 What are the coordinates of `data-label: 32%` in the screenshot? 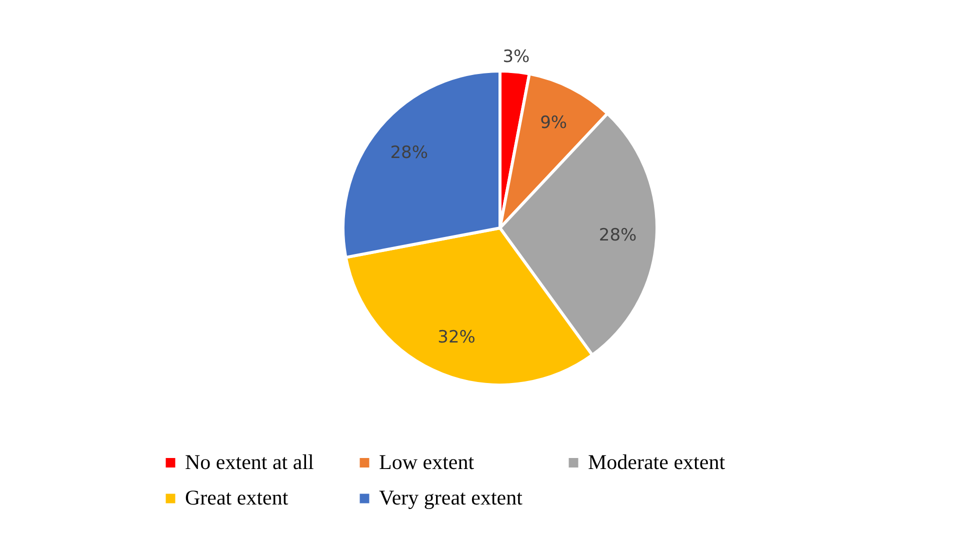 It's located at (457, 338).